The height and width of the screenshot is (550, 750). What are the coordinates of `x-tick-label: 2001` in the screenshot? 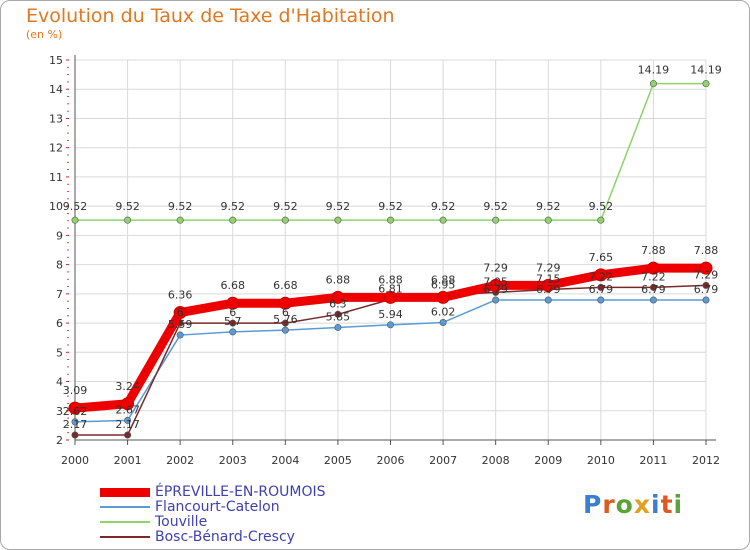 It's located at (128, 460).